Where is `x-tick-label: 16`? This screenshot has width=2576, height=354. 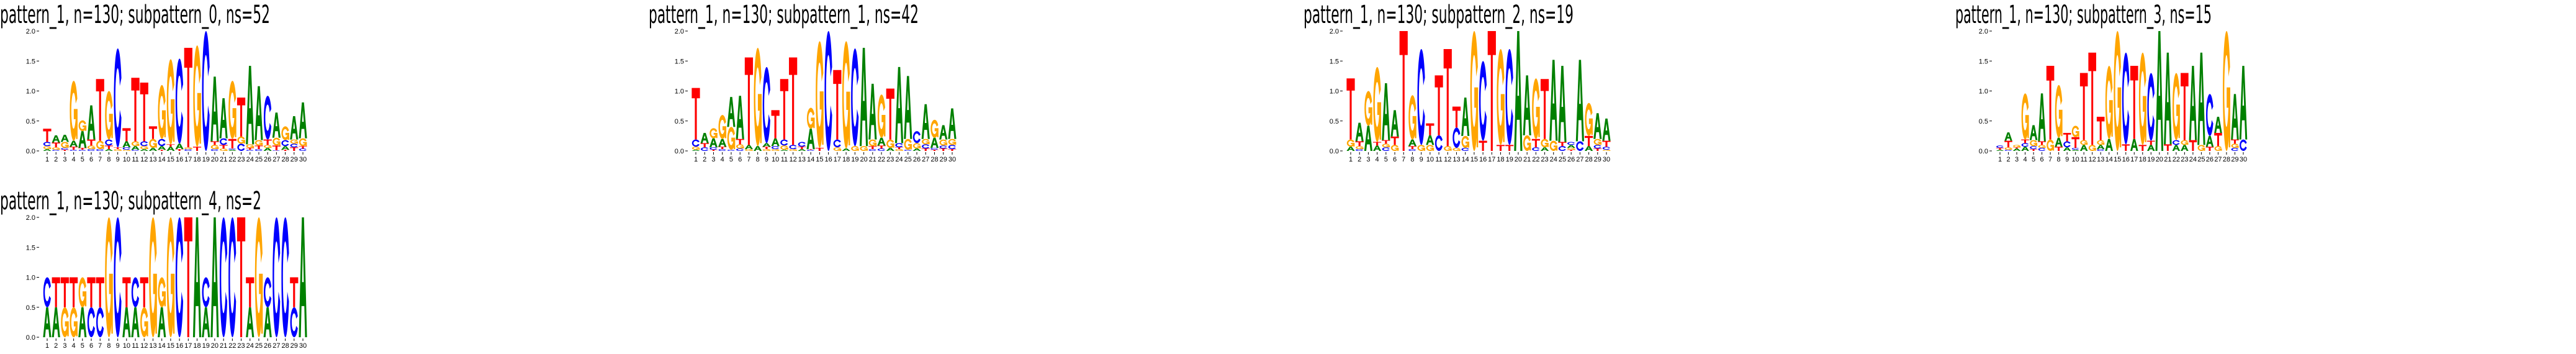 x-tick-label: 16 is located at coordinates (2126, 159).